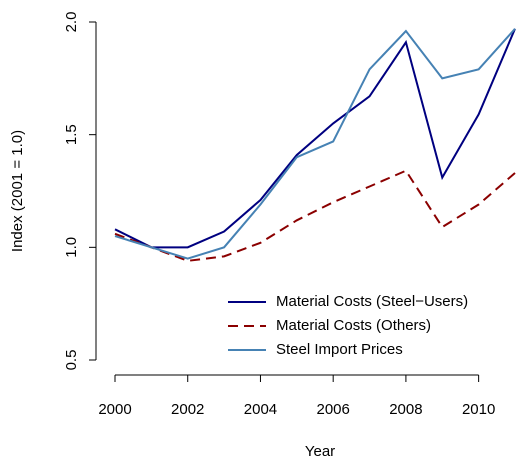 The width and height of the screenshot is (529, 464). What do you see at coordinates (372, 301) in the screenshot?
I see `legend-label: Material Costs (Steel−Users)` at bounding box center [372, 301].